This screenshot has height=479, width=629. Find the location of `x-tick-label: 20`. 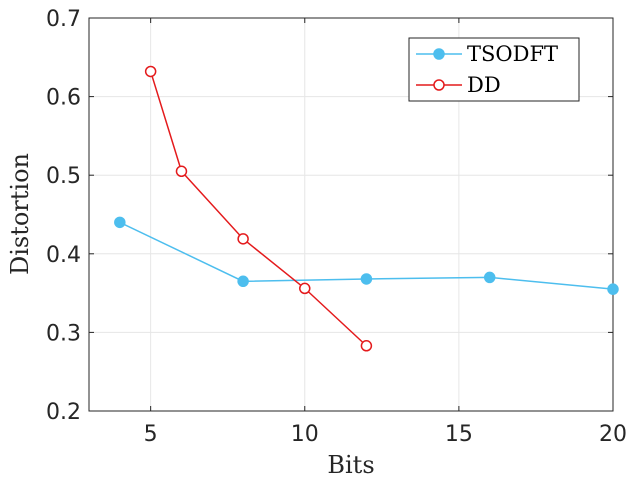

x-tick-label: 20 is located at coordinates (613, 434).